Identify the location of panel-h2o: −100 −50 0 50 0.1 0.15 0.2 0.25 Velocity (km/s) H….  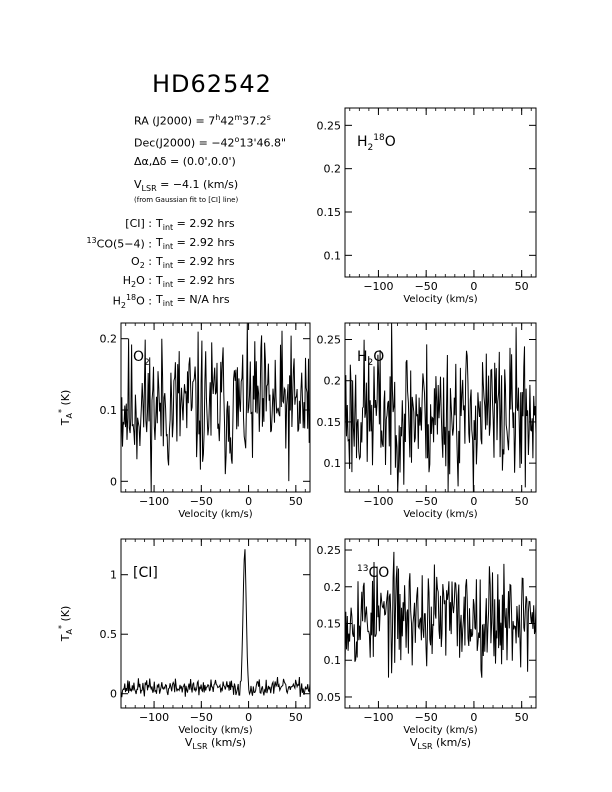
(427, 421).